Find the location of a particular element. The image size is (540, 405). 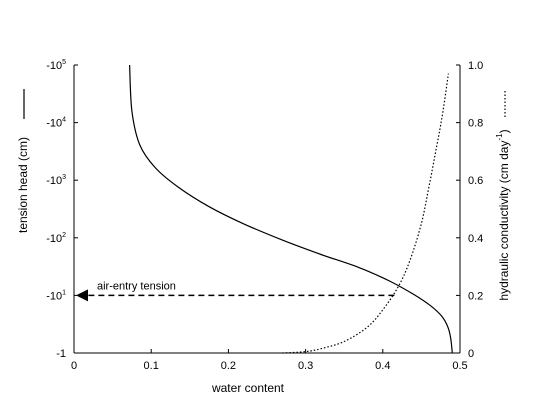

y-axis-right-title-group: hydraulic conductivity (cm day-1) is located at coordinates (503, 195).